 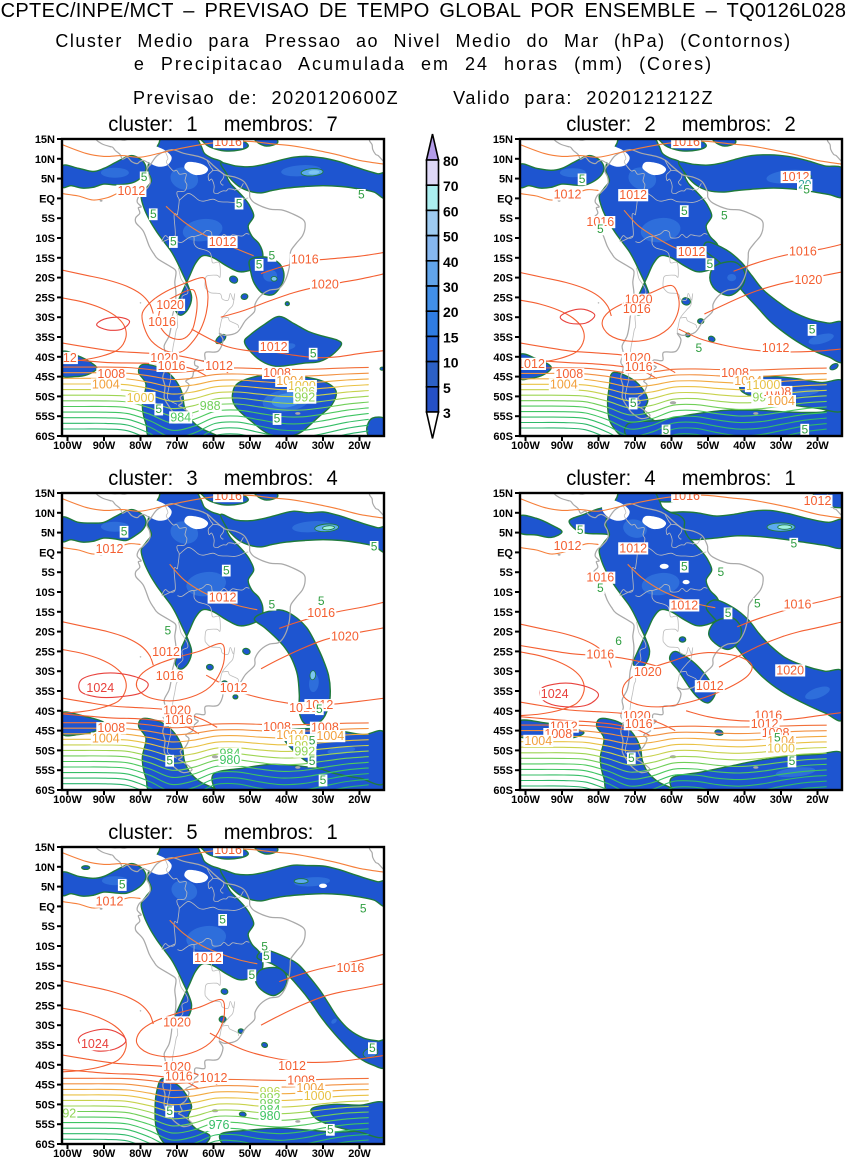 What do you see at coordinates (45, 987) in the screenshot?
I see `svg-text: 20S` at bounding box center [45, 987].